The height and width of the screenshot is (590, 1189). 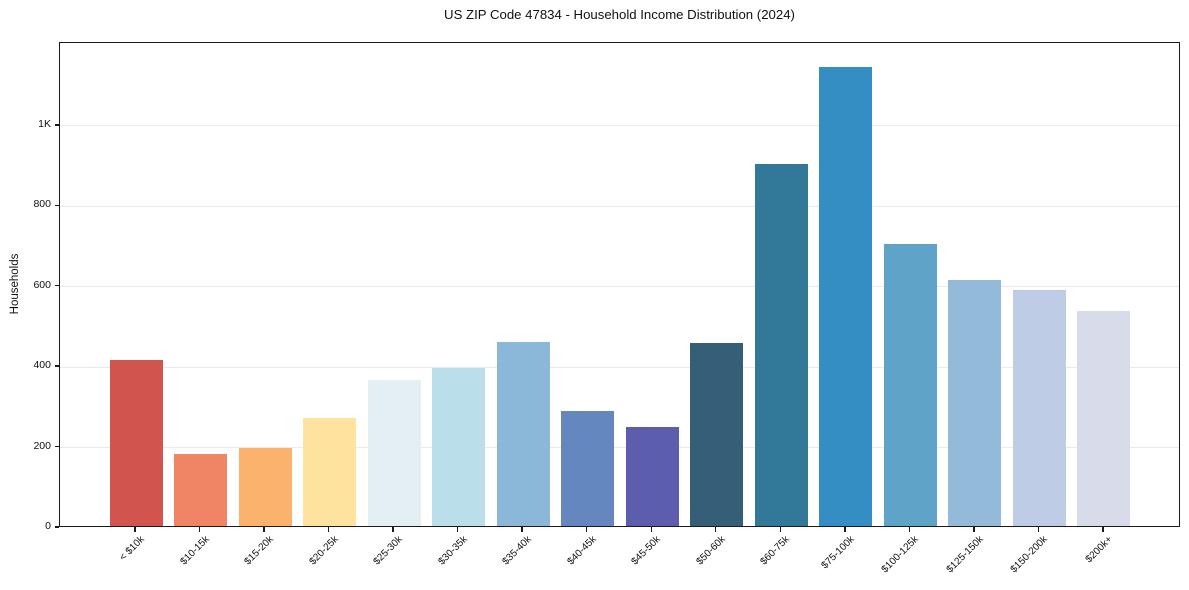 I want to click on x-tick-label: $10-15k, so click(x=194, y=551).